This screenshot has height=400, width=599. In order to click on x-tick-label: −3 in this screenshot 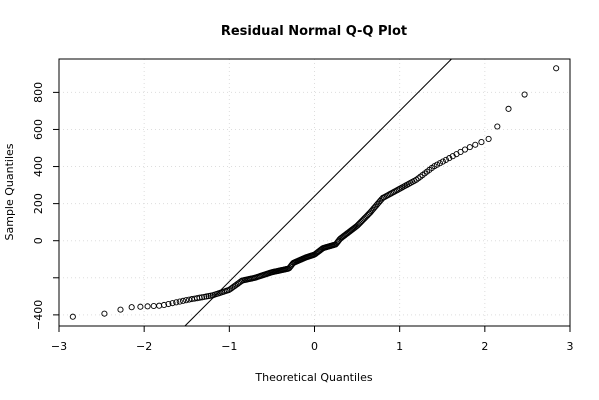, I will do `click(59, 346)`.